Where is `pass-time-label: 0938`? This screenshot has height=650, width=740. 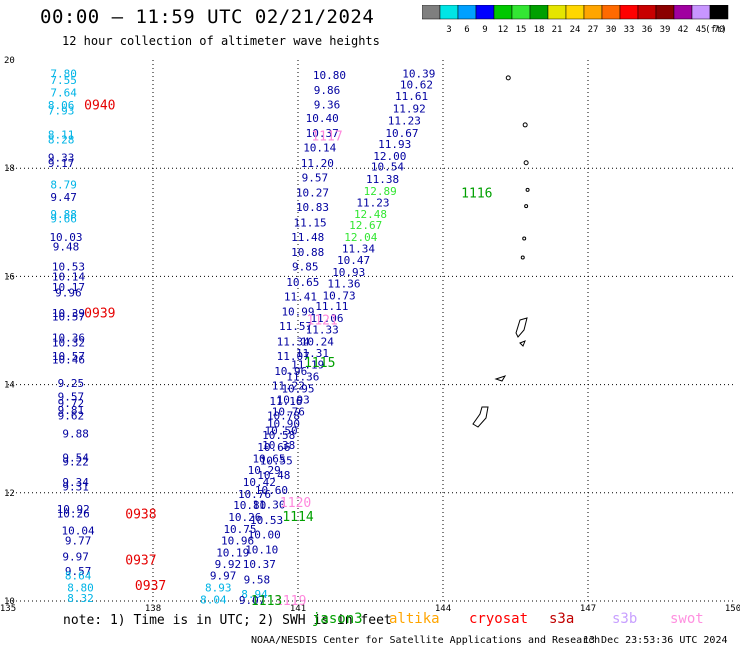 pass-time-label: 0938 is located at coordinates (140, 514).